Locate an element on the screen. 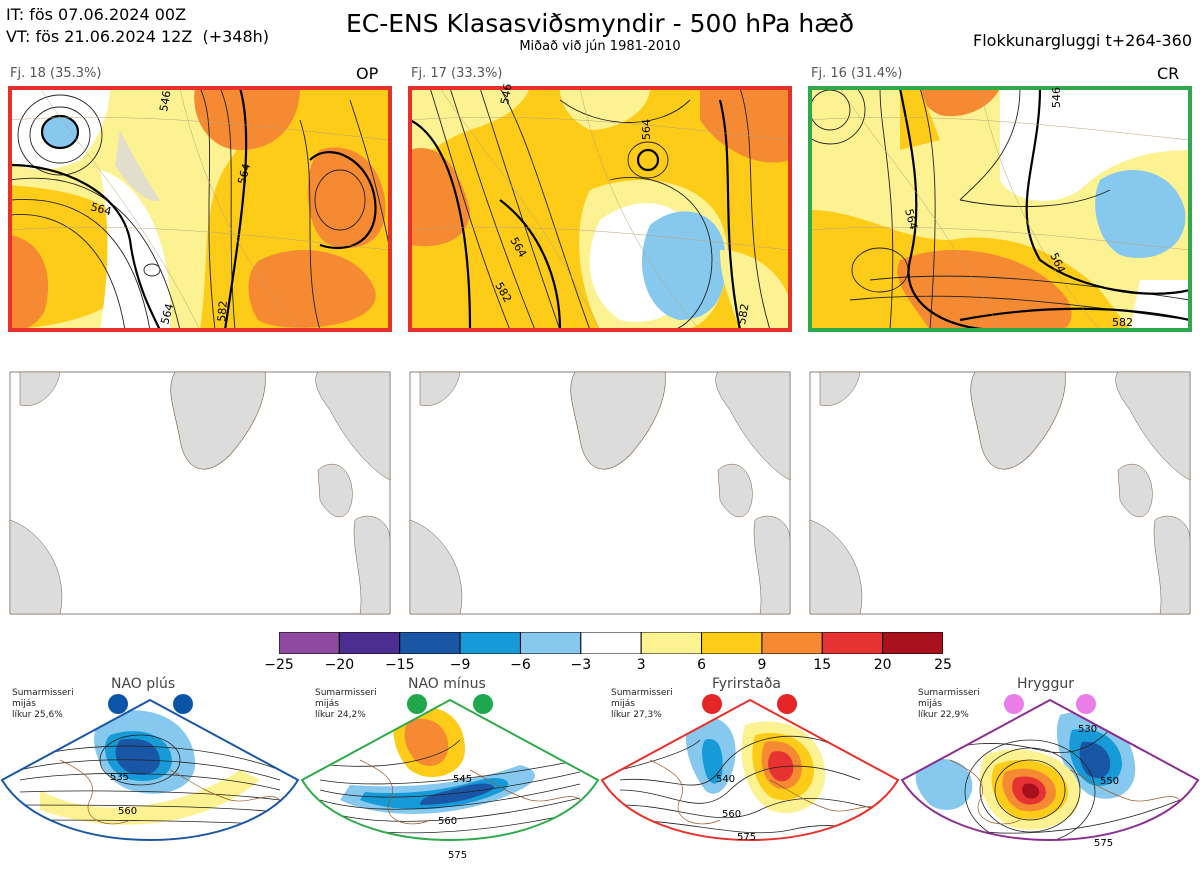  regime-2-likelihood: líkur 24,2% is located at coordinates (340, 715).